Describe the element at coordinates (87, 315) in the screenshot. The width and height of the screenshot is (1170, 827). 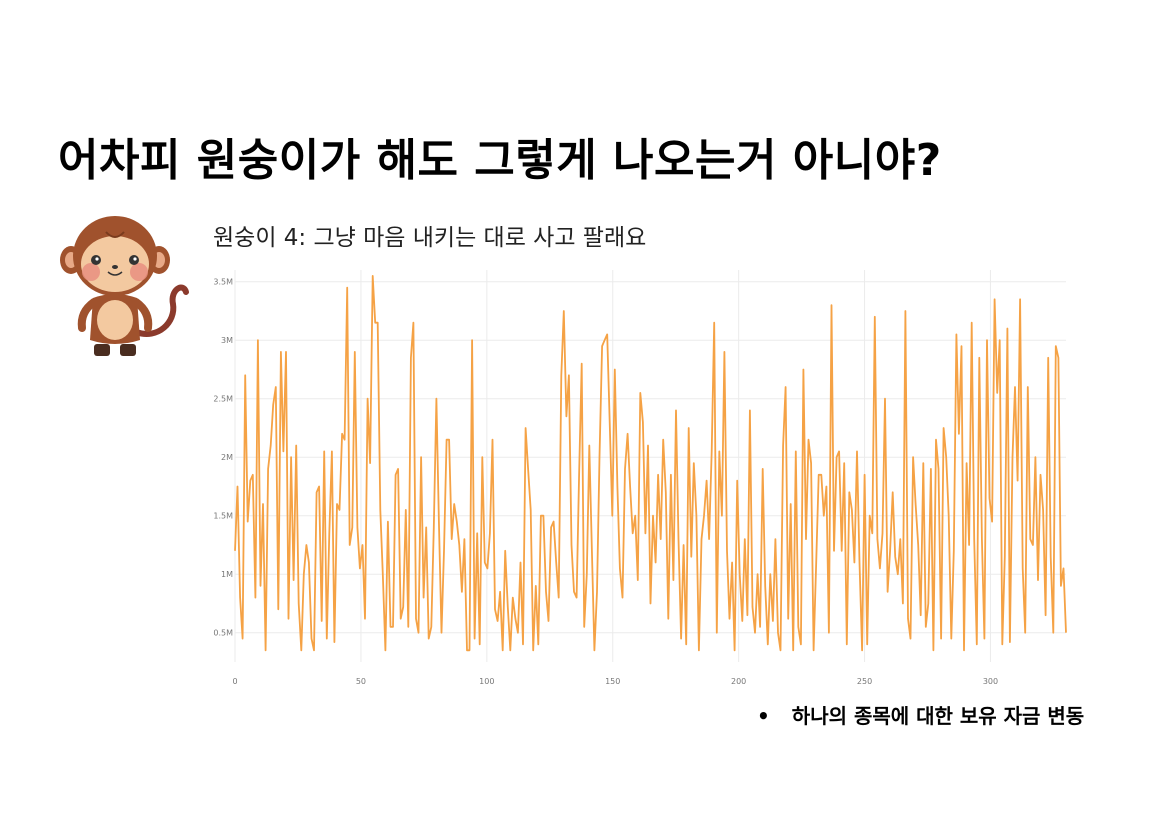
I see `monkey-arm-left` at that location.